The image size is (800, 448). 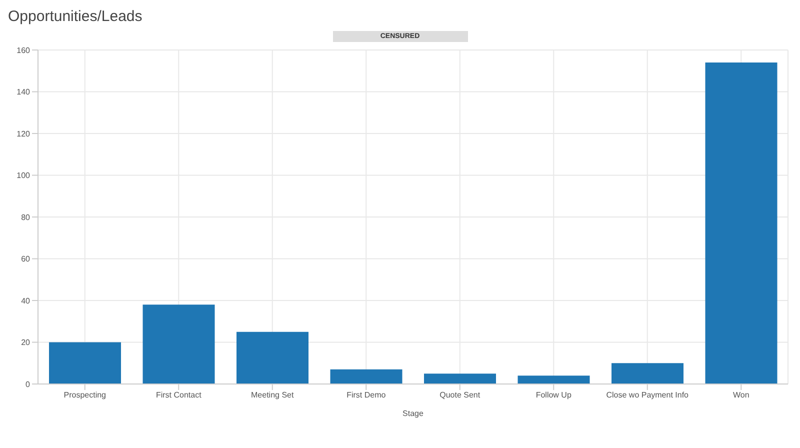 I want to click on x-tick-label: Close wo Payment Info, so click(x=648, y=395).